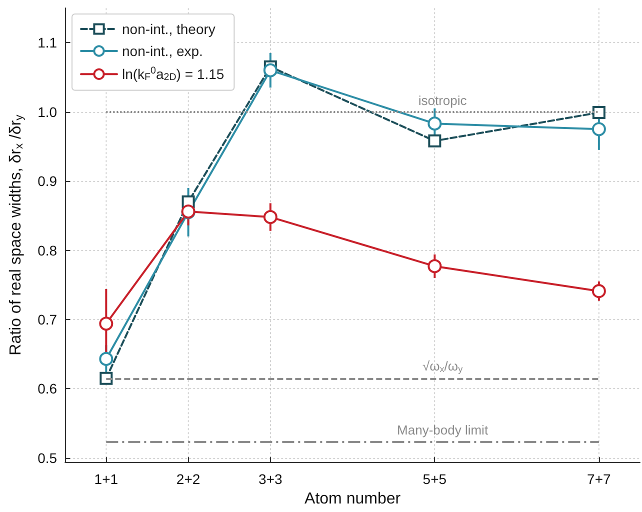 This screenshot has height=512, width=642. I want to click on x-tick-label: 3+3, so click(270, 479).